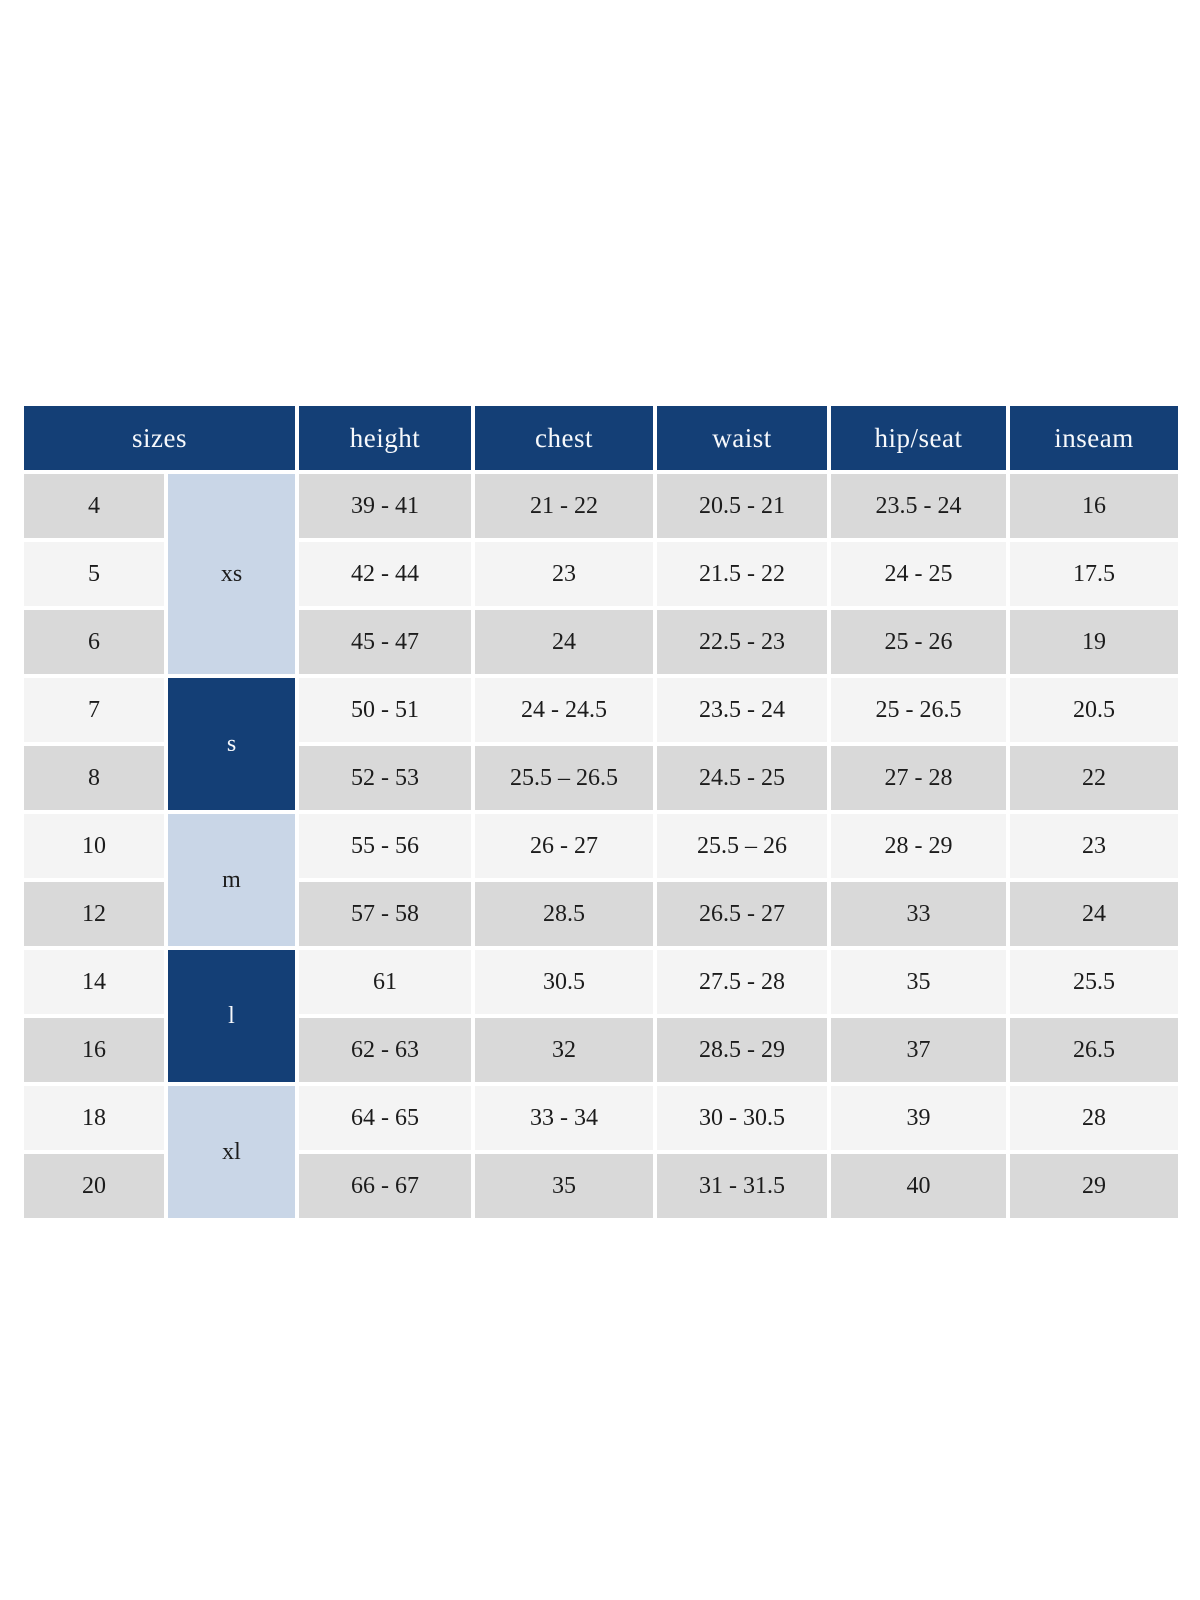 The image size is (1200, 1600). What do you see at coordinates (919, 1186) in the screenshot?
I see `hip-seat-cell: 40` at bounding box center [919, 1186].